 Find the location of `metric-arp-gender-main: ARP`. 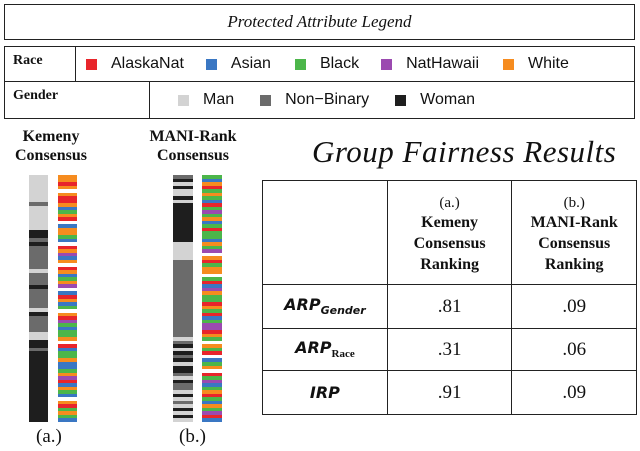

metric-arp-gender-main: ARP is located at coordinates (302, 305).